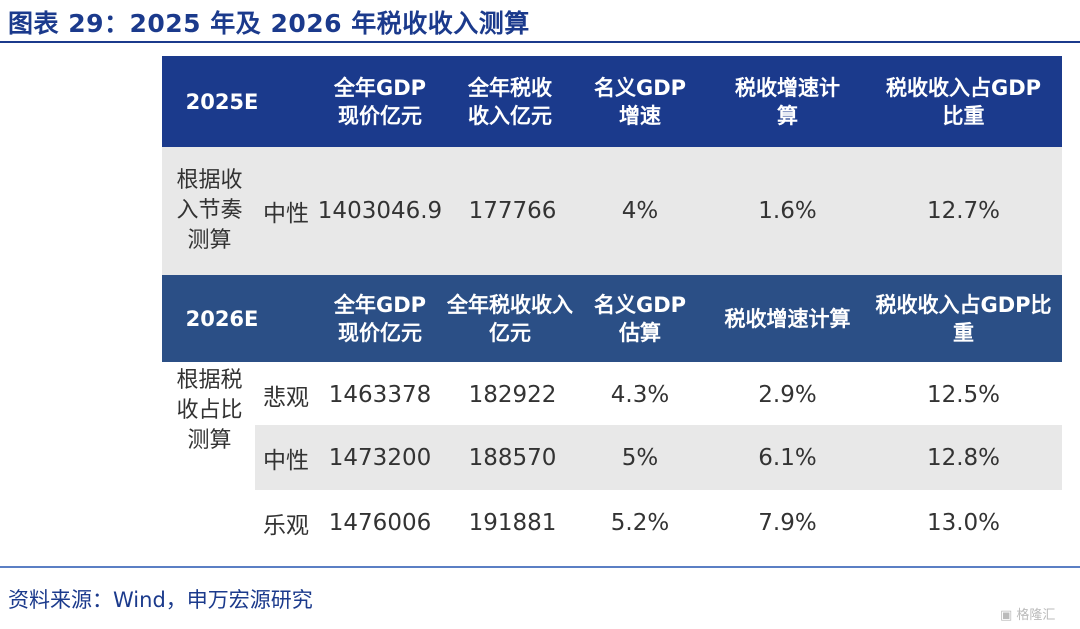 Image resolution: width=1080 pixels, height=629 pixels. I want to click on cell-2026-2-gdp: 1476006, so click(380, 522).